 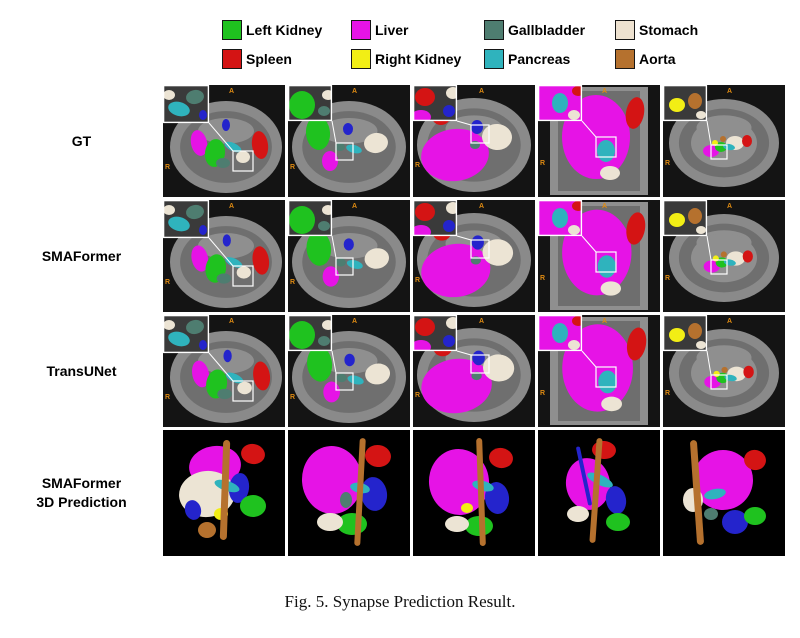 What do you see at coordinates (81, 140) in the screenshot?
I see `row-label-gt: GT` at bounding box center [81, 140].